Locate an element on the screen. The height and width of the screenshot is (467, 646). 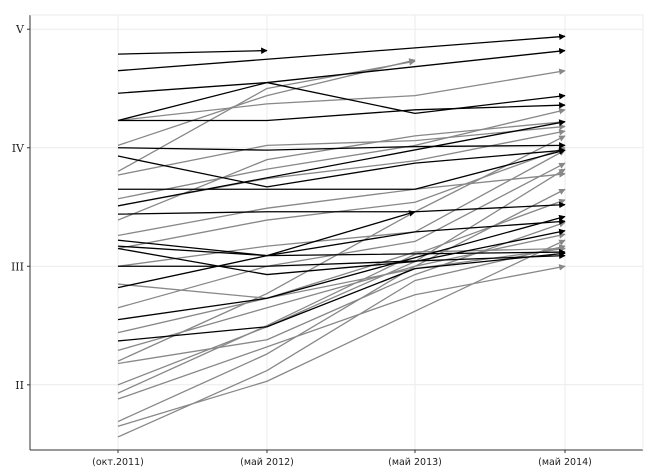
y-tick-label: IV is located at coordinates (18, 148).